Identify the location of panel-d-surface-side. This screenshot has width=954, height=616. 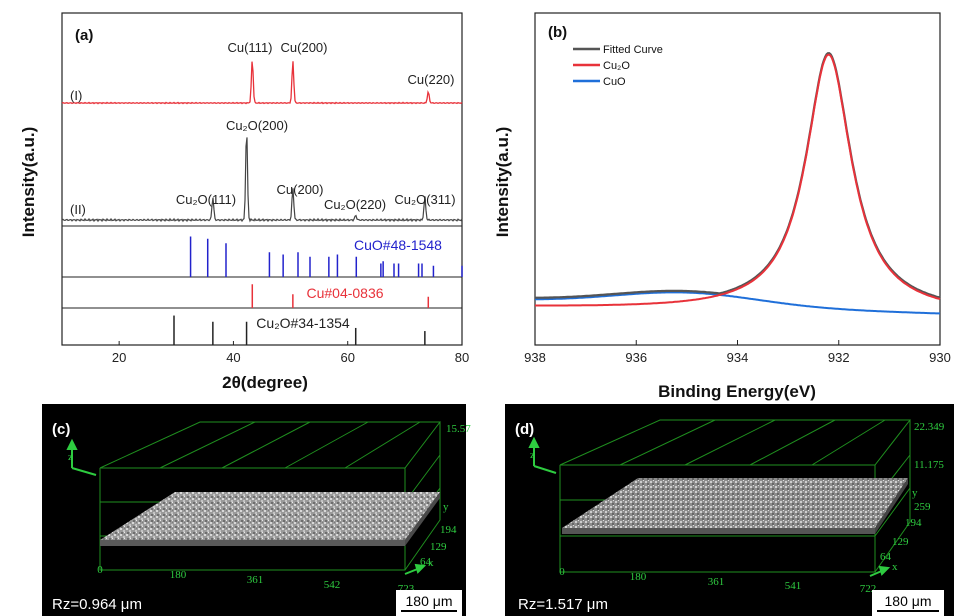
(891, 506).